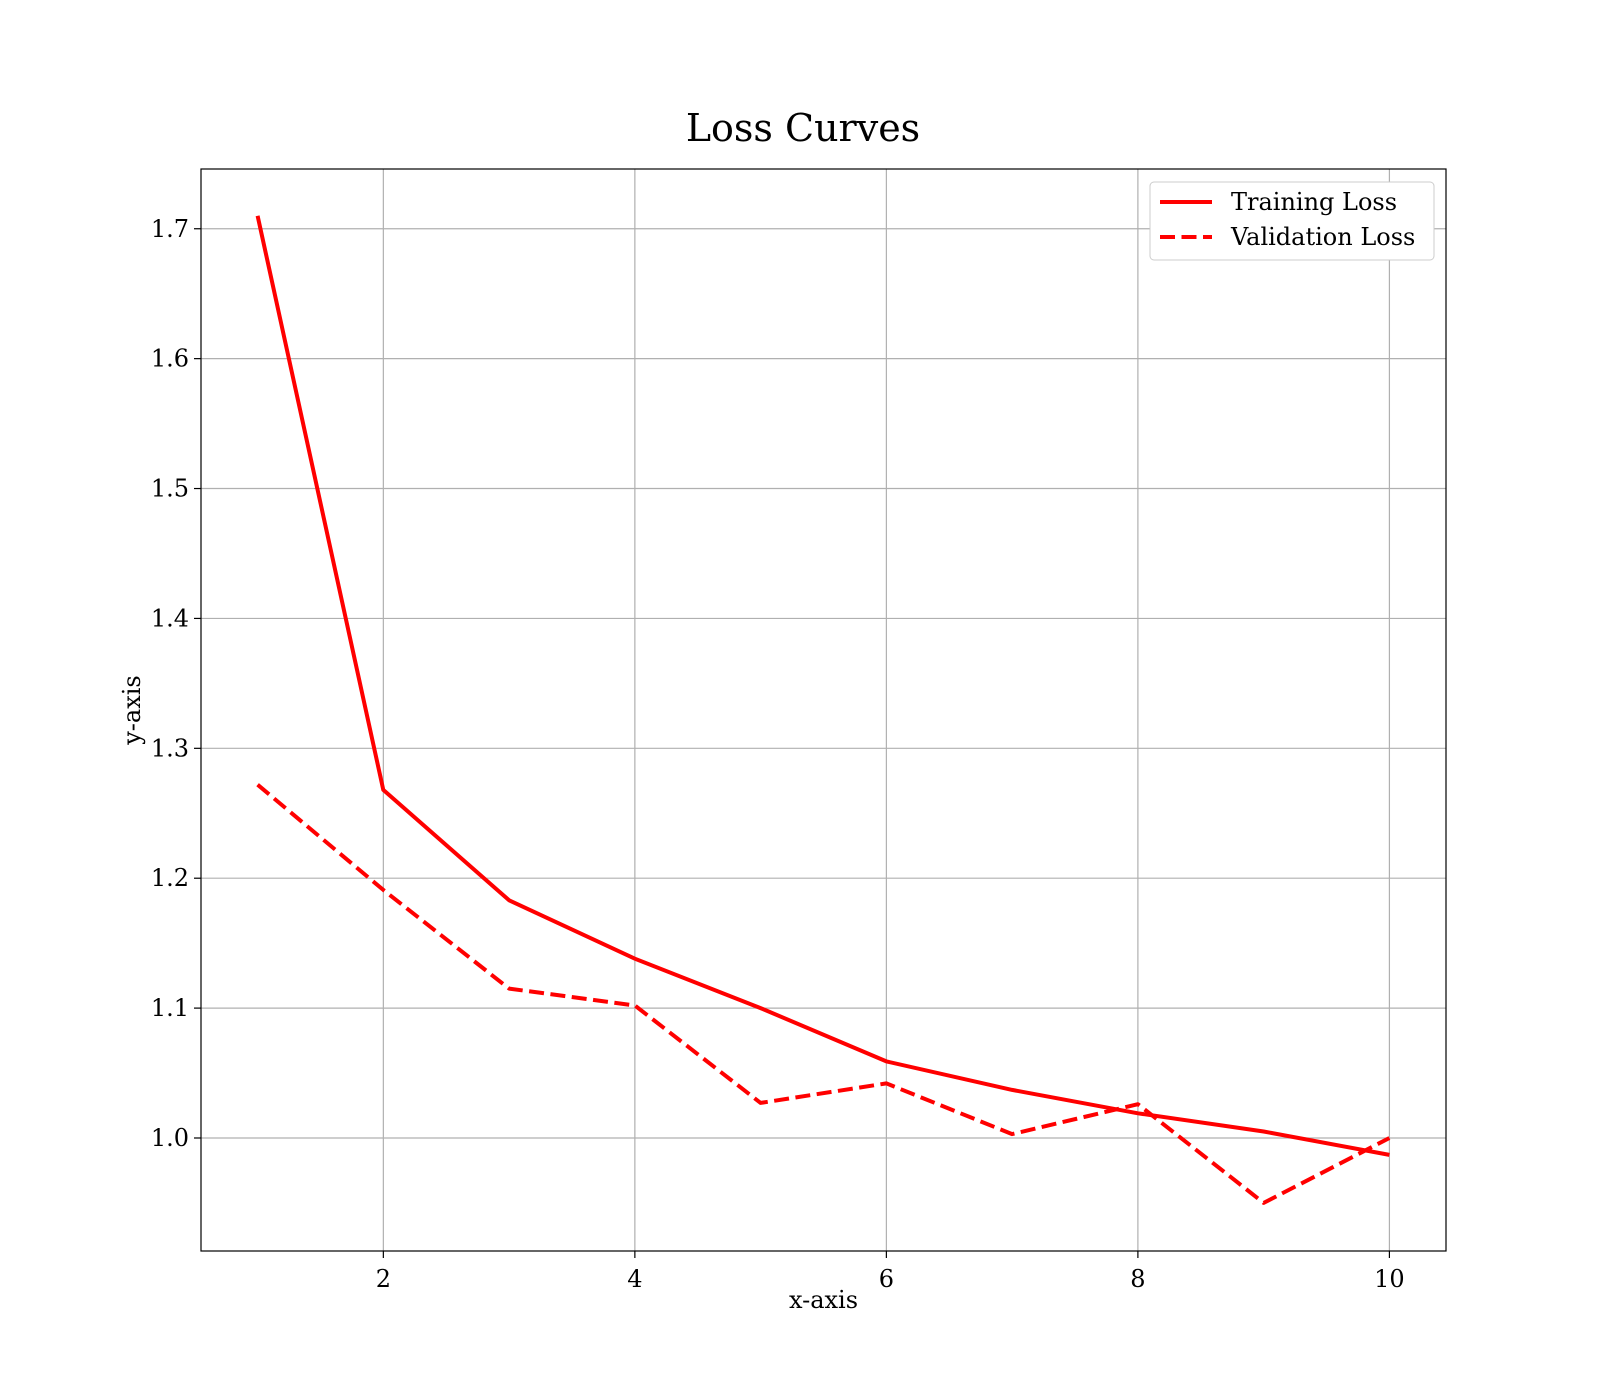 This screenshot has height=1400, width=1600. I want to click on chart-title: Loss Curves, so click(803, 128).